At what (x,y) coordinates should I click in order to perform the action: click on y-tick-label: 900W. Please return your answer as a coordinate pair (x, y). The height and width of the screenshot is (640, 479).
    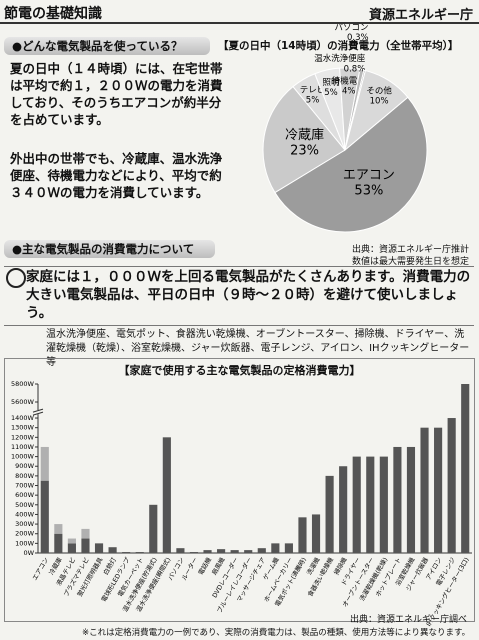
    Looking at the image, I should click on (24, 466).